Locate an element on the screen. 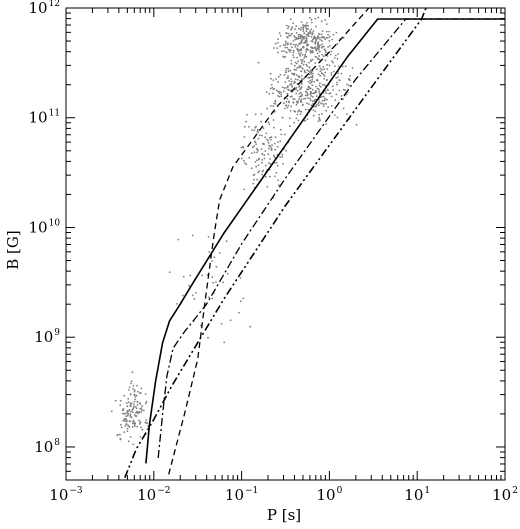 The width and height of the screenshot is (520, 529). tick-label-exponent: 0 is located at coordinates (340, 491).